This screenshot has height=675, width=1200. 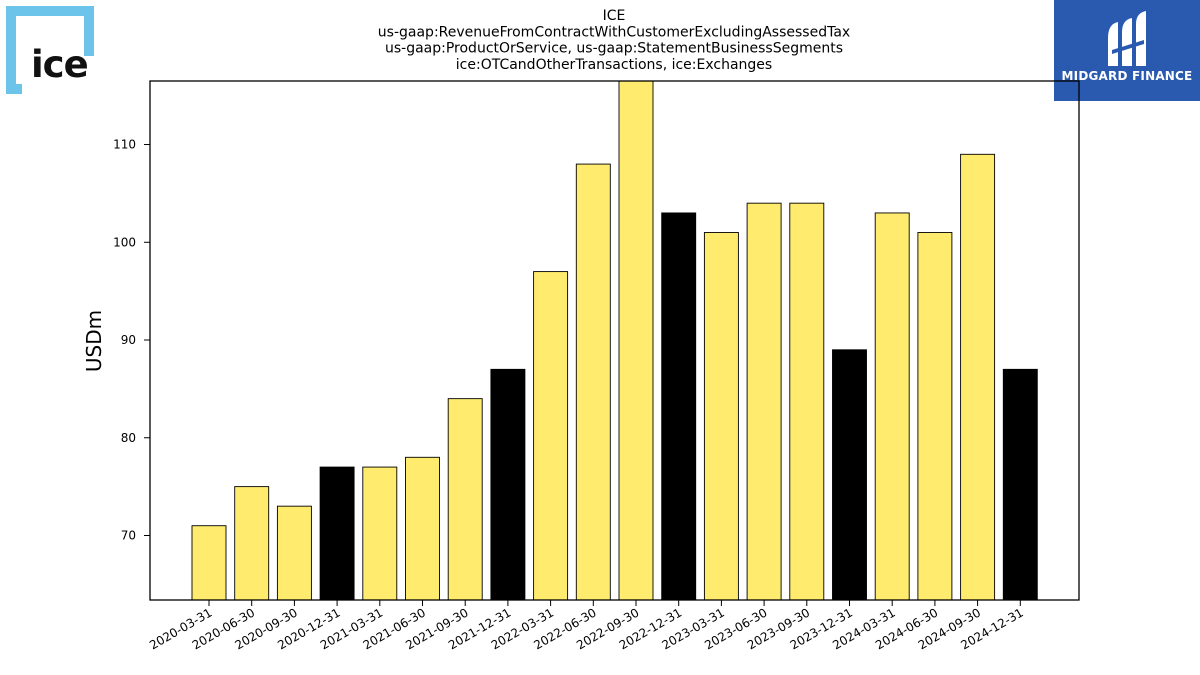 What do you see at coordinates (60, 64) in the screenshot?
I see `ice-logo-text: ice` at bounding box center [60, 64].